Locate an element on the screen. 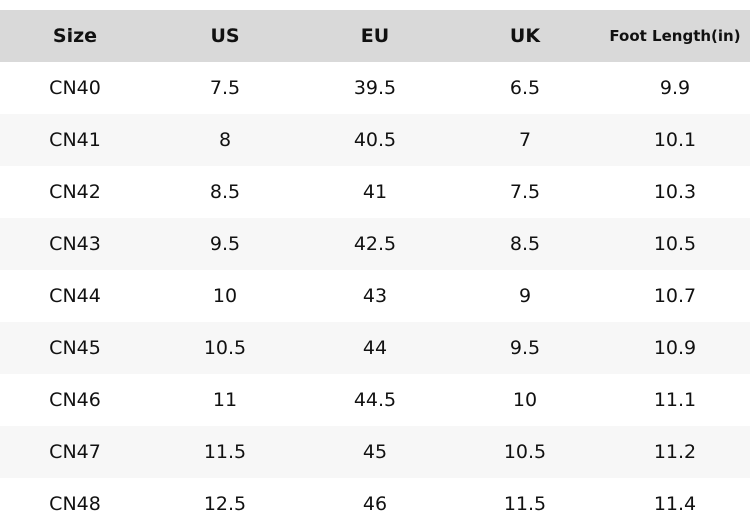  table-cell: 44 is located at coordinates (375, 348).